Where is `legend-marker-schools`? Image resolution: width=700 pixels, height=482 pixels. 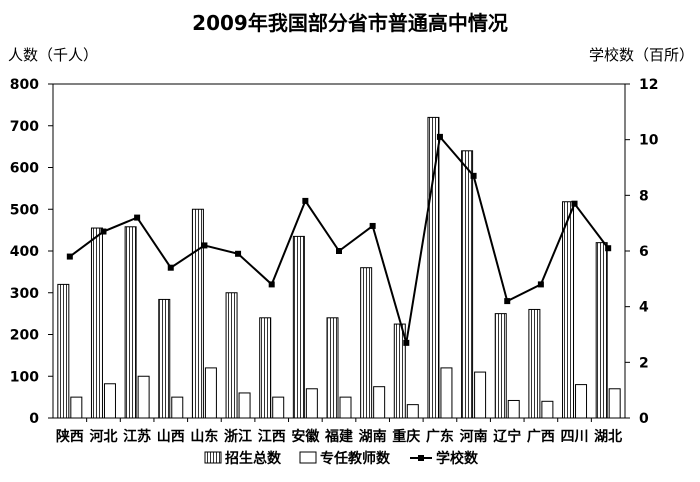 legend-marker-schools is located at coordinates (421, 458).